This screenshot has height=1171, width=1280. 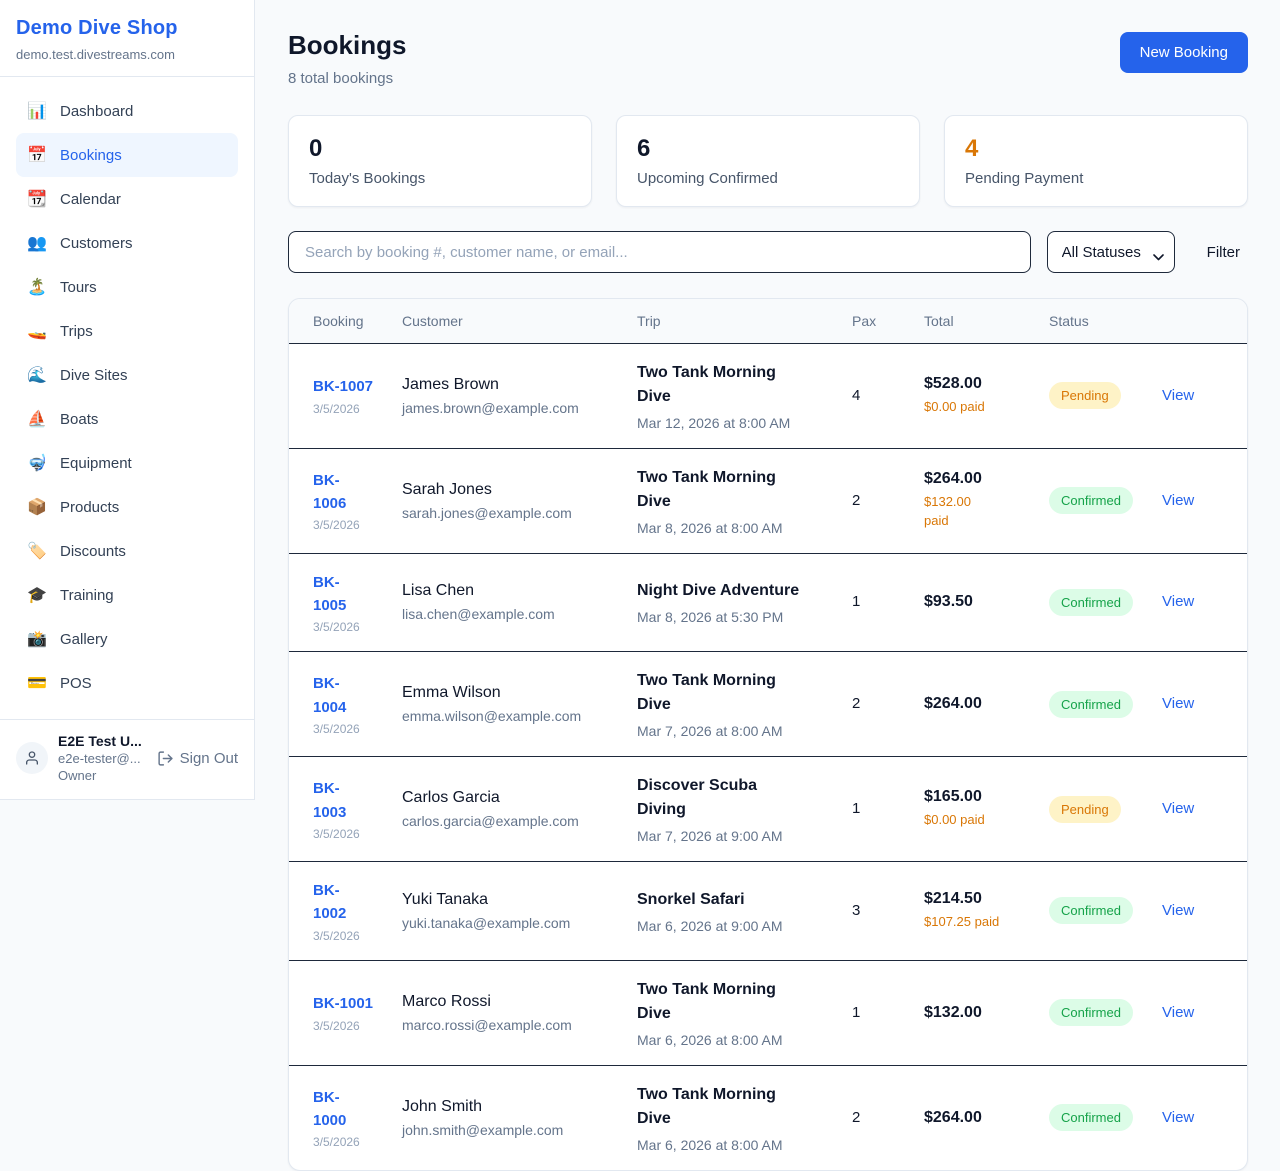 What do you see at coordinates (127, 375) in the screenshot?
I see `sidebar-item-dive-sites: 🌊 Dive Sites` at bounding box center [127, 375].